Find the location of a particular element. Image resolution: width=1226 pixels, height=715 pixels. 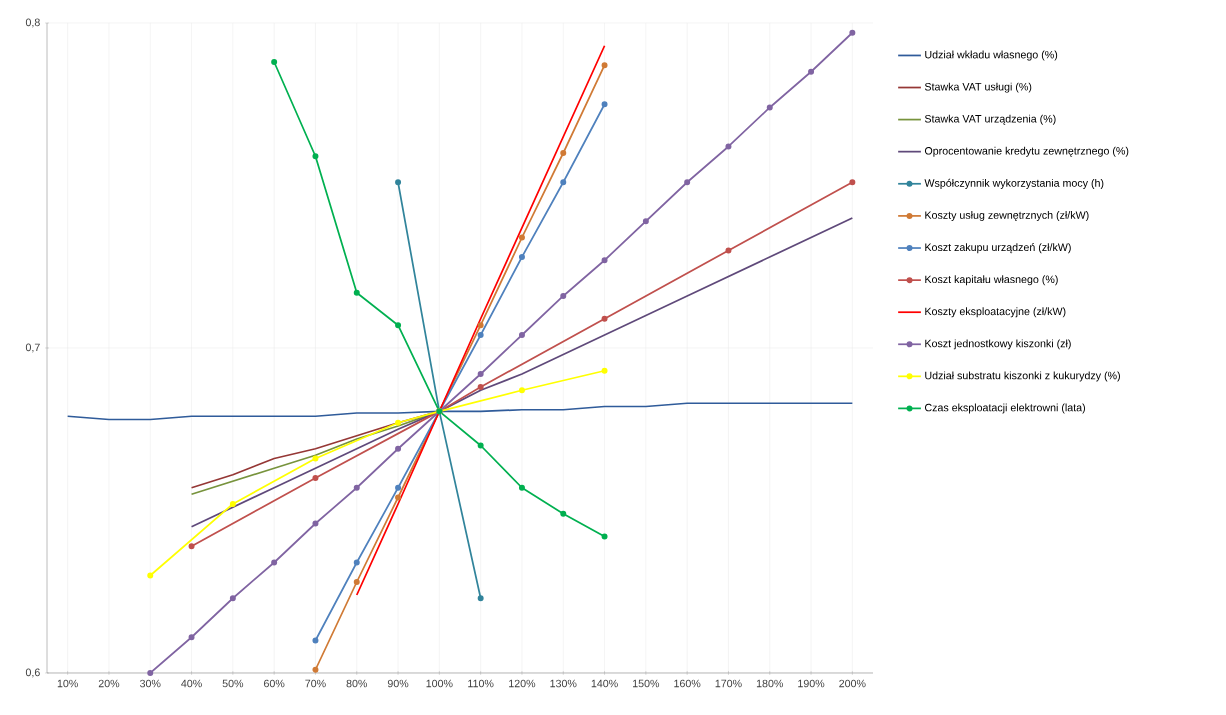

y-tick-label: 0,8 is located at coordinates (32, 23).